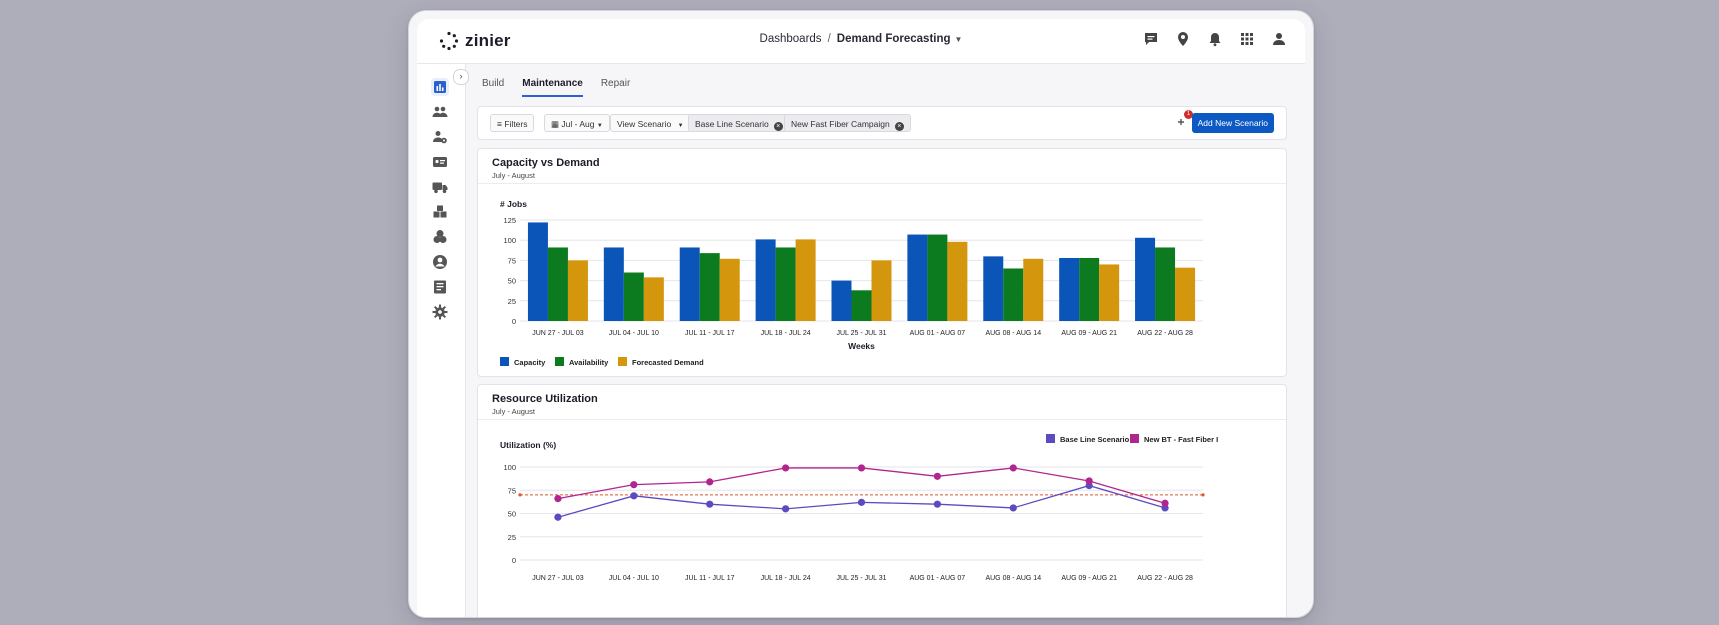 The width and height of the screenshot is (1719, 625). Describe the element at coordinates (512, 537) in the screenshot. I see `y-tick-label: 25` at that location.